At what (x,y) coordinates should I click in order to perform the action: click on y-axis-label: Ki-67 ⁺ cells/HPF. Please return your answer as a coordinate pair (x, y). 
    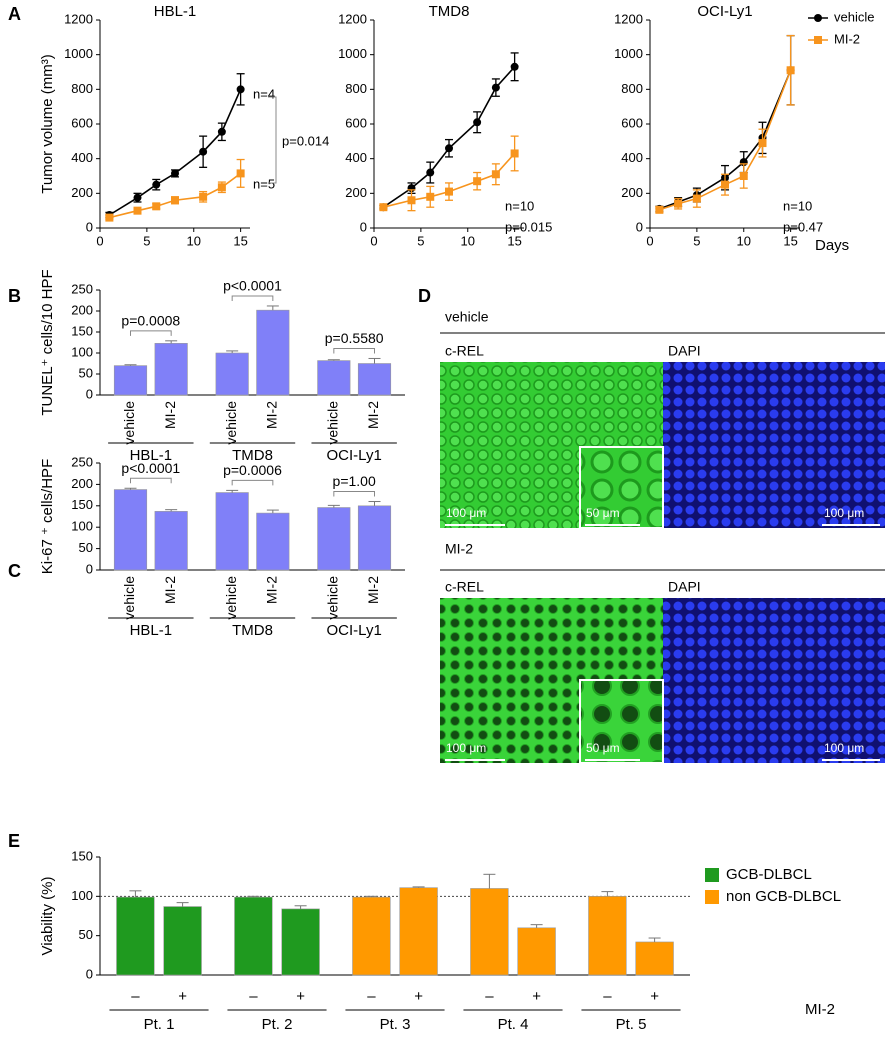
    Looking at the image, I should click on (47, 516).